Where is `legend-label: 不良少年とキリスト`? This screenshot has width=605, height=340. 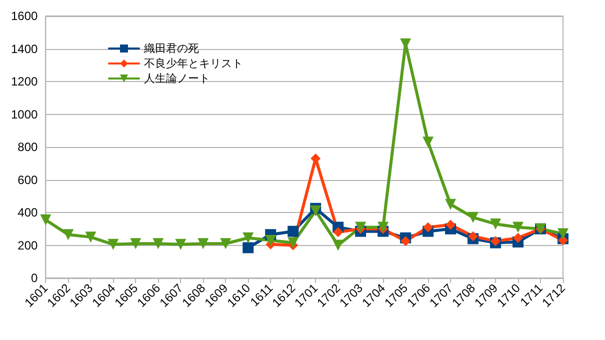
legend-label: 不良少年とキリスト is located at coordinates (193, 63).